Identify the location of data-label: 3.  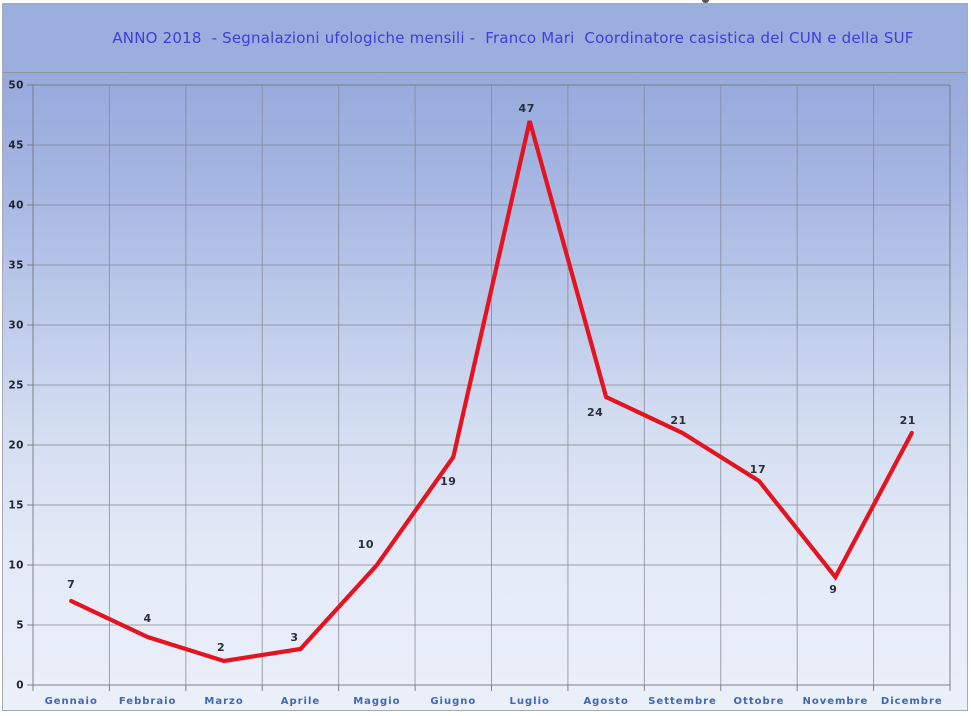
(294, 637).